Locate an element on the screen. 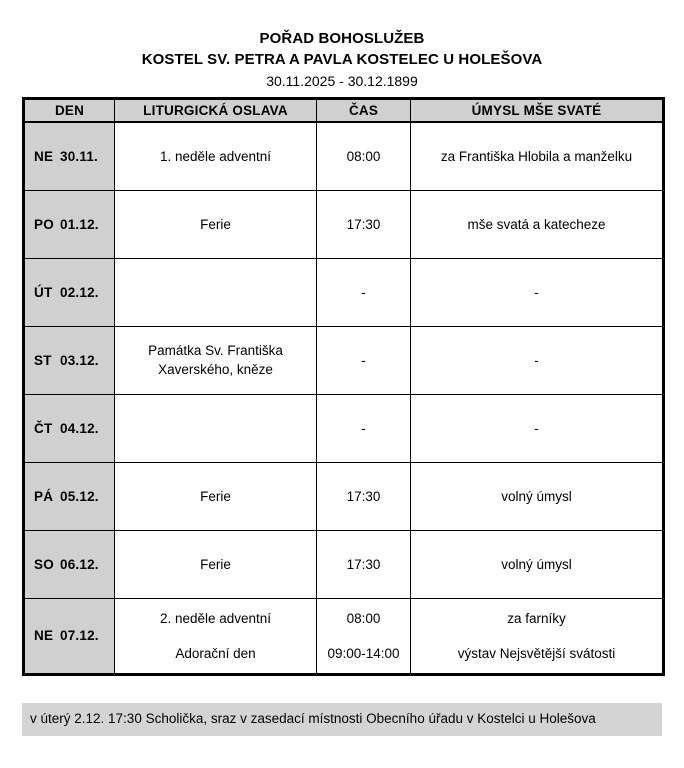 The height and width of the screenshot is (768, 684). day-date: 06.12. is located at coordinates (79, 564).